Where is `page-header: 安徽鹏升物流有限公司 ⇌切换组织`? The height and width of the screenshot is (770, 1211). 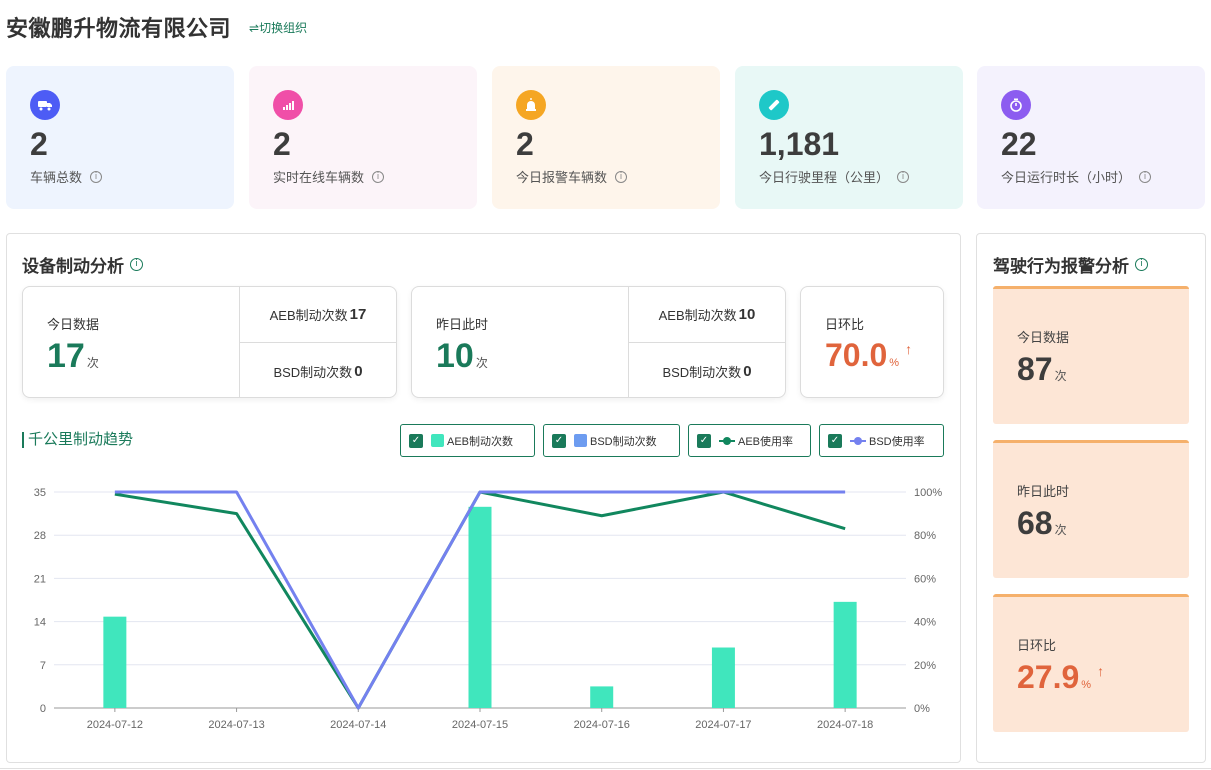 page-header: 安徽鹏升物流有限公司 ⇌切换组织 is located at coordinates (156, 27).